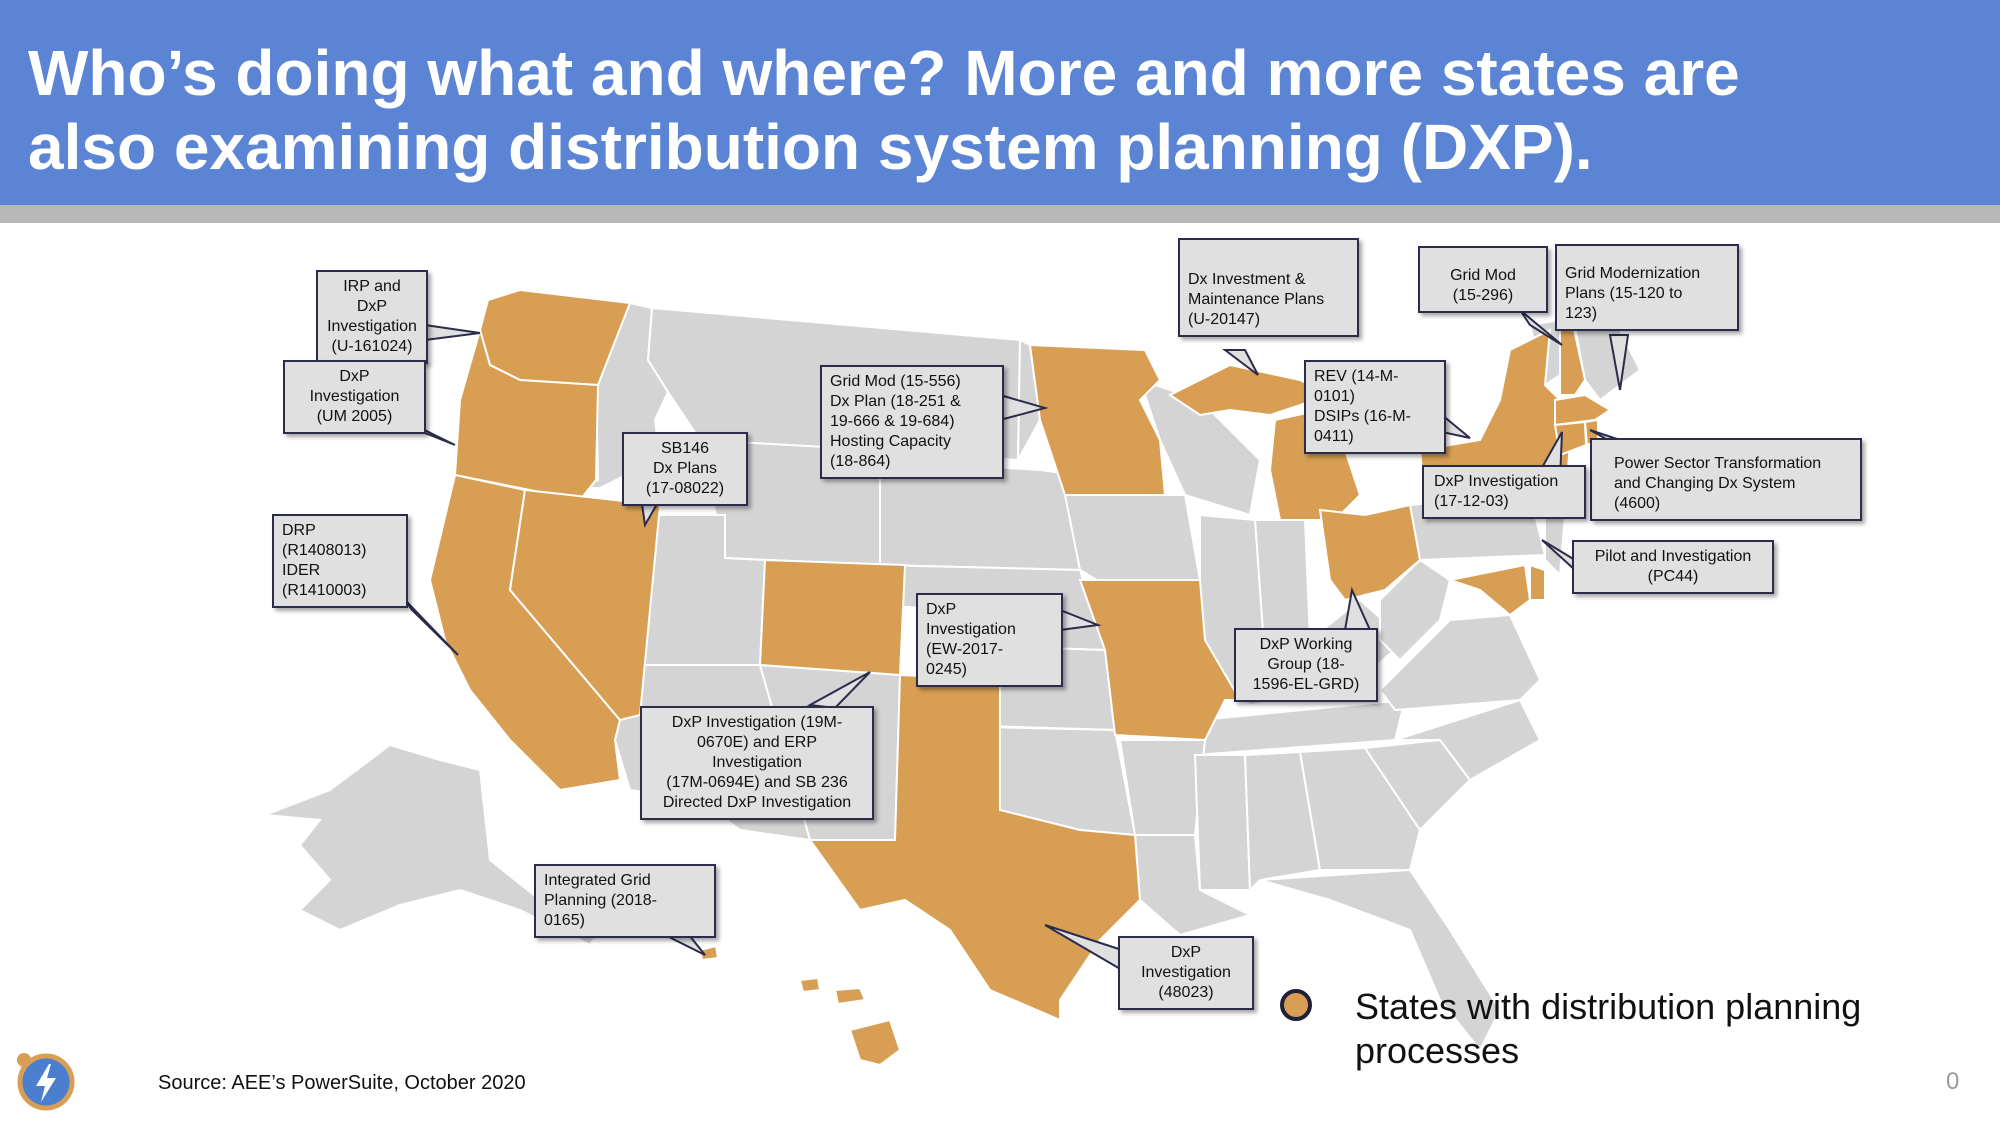 The height and width of the screenshot is (1125, 2000). I want to click on callout-nv-line: Dx Plans, so click(685, 468).